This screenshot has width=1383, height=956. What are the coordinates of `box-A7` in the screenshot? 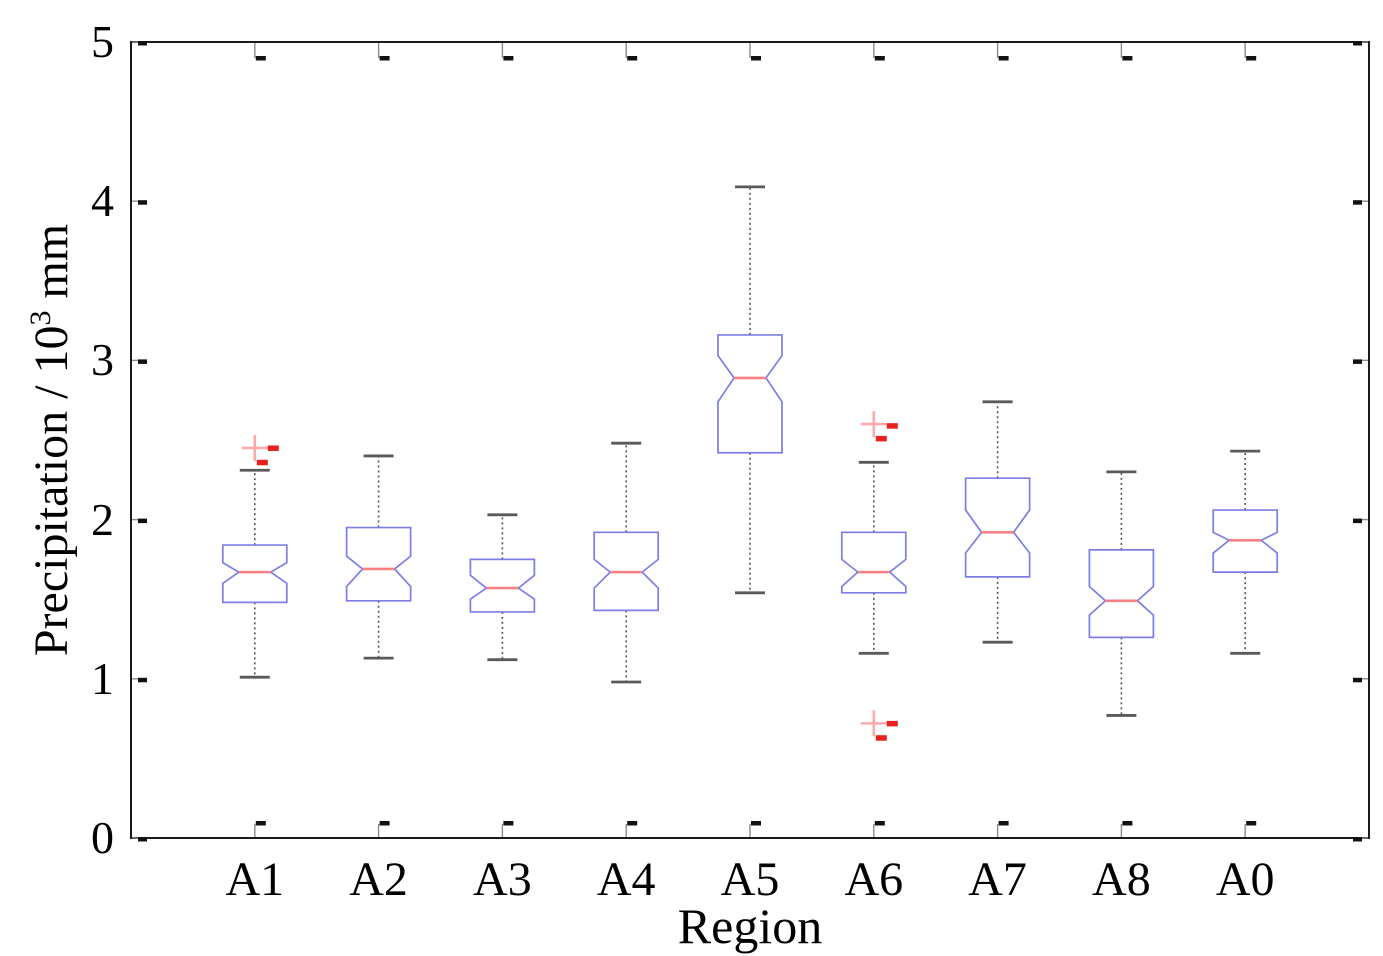 It's located at (997, 522).